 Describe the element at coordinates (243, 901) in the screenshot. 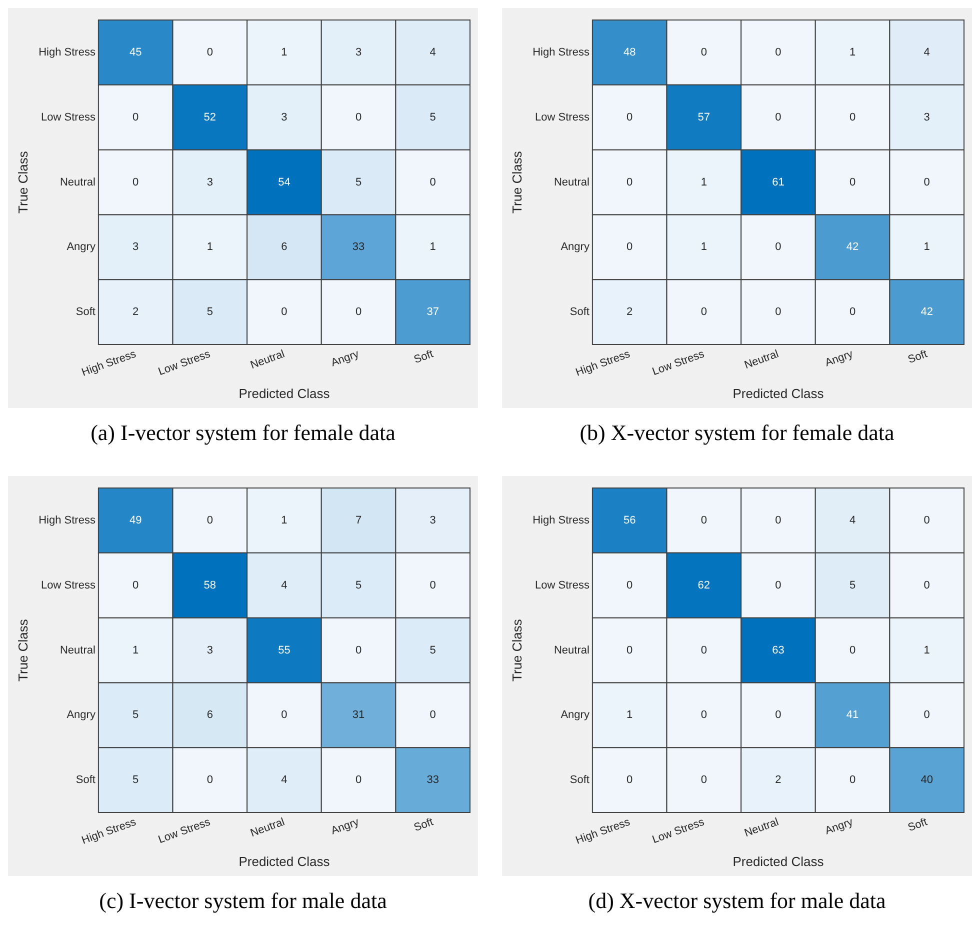

I see `text: (c) I-vector system for male data` at that location.